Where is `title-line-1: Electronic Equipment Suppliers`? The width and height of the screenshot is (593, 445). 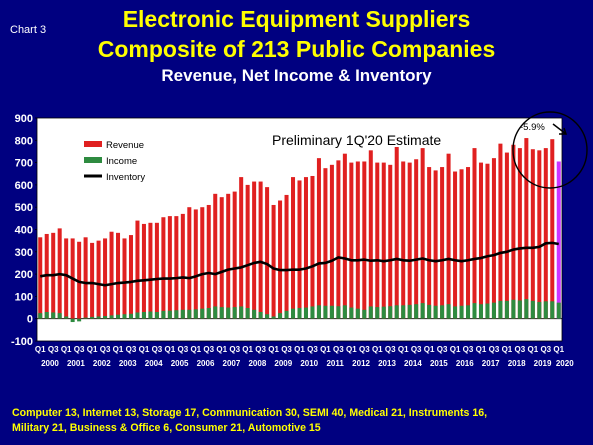 title-line-1: Electronic Equipment Suppliers is located at coordinates (296, 19).